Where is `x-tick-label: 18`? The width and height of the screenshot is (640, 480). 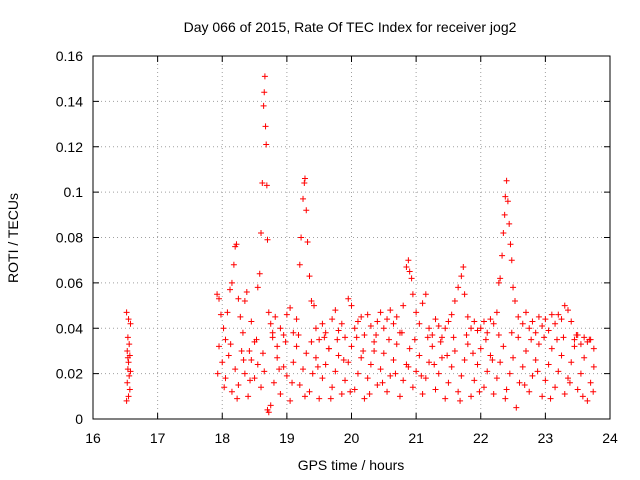 x-tick-label: 18 is located at coordinates (222, 438).